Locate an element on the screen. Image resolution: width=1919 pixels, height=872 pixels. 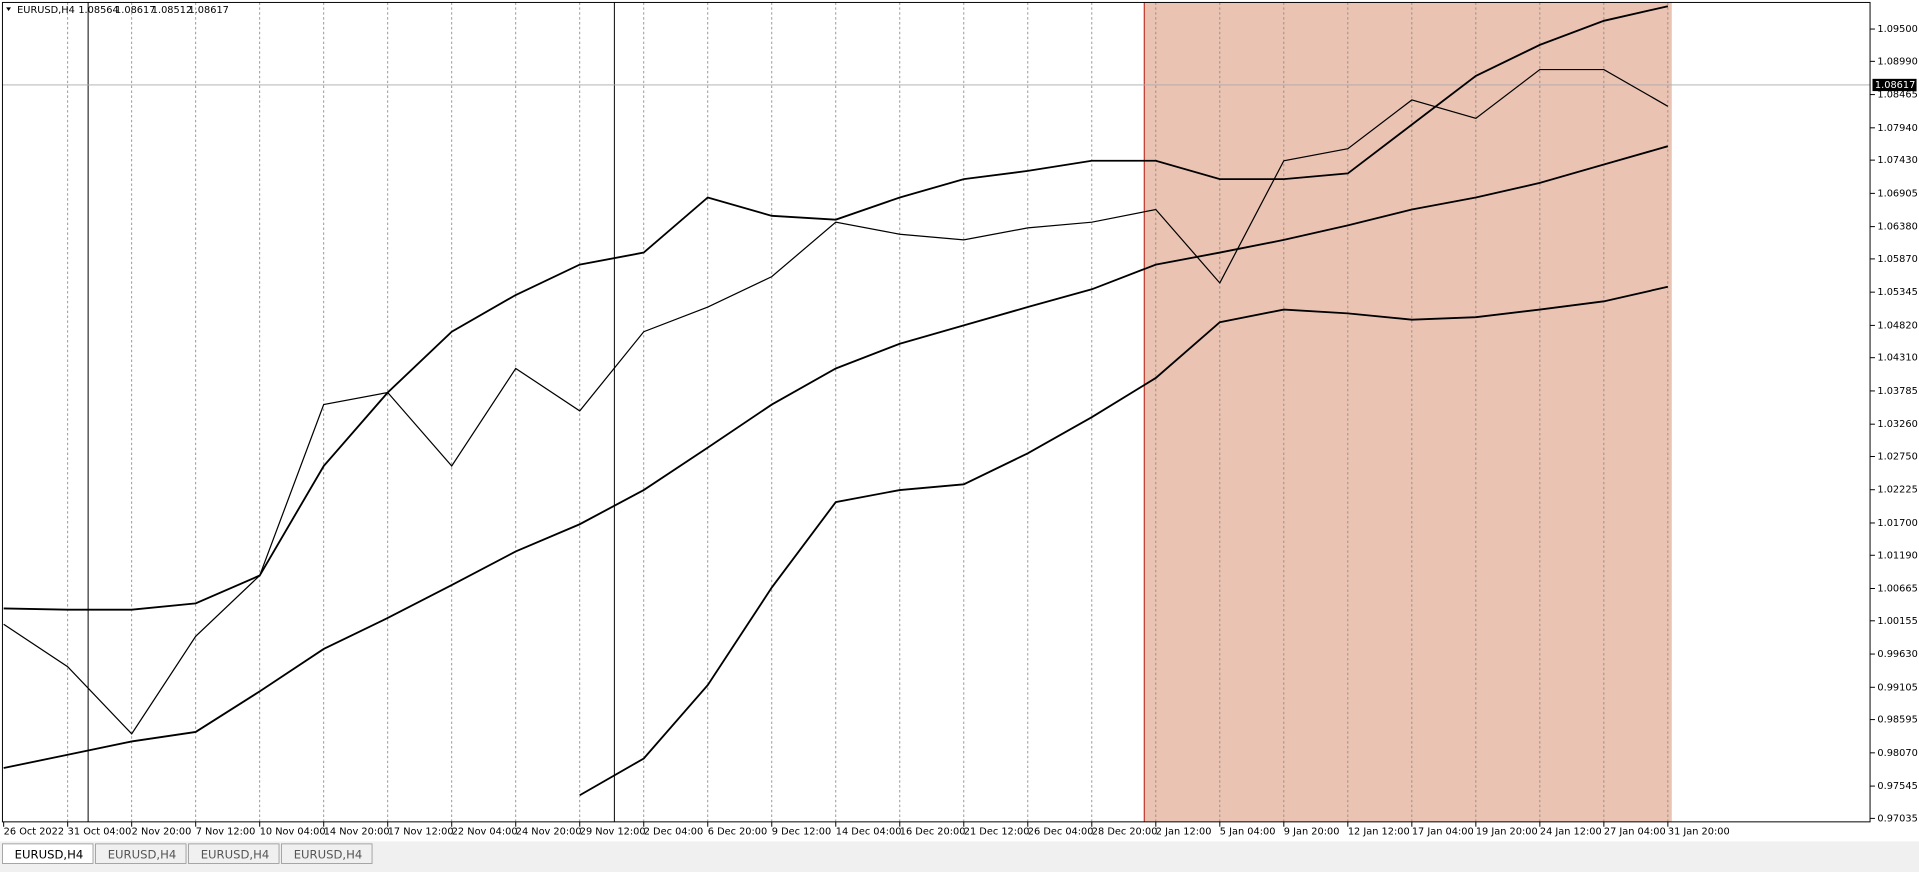
x-tick-label: 24 Nov 20:00 is located at coordinates (549, 832).